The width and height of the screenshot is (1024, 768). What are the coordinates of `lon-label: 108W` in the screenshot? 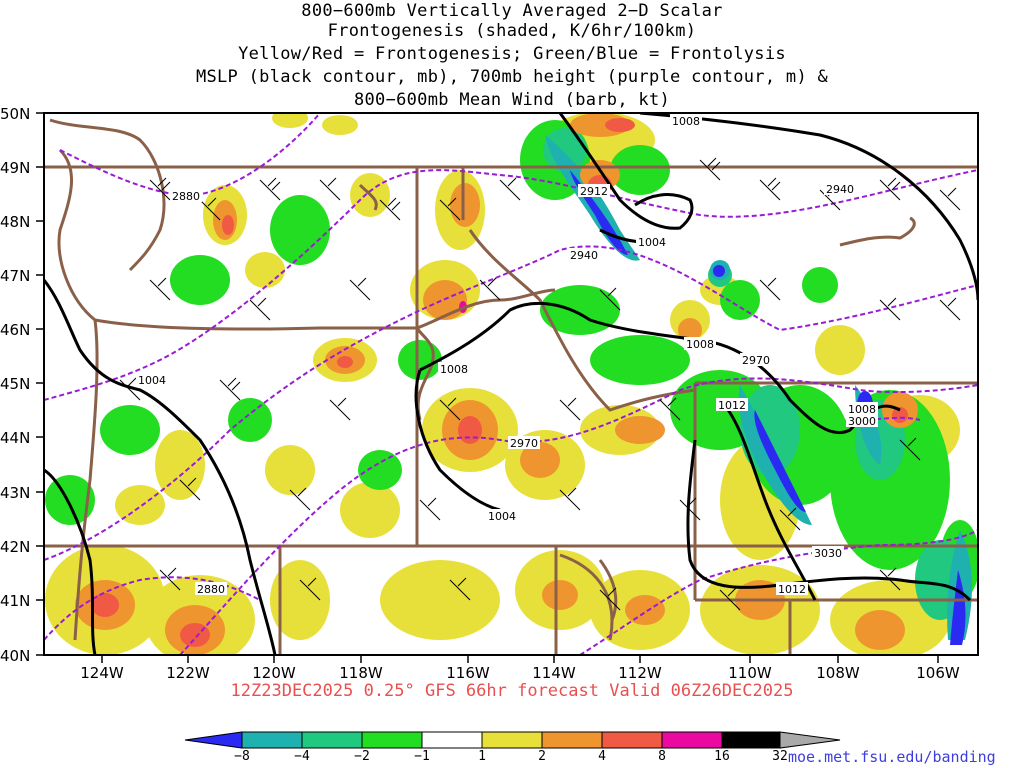 It's located at (838, 673).